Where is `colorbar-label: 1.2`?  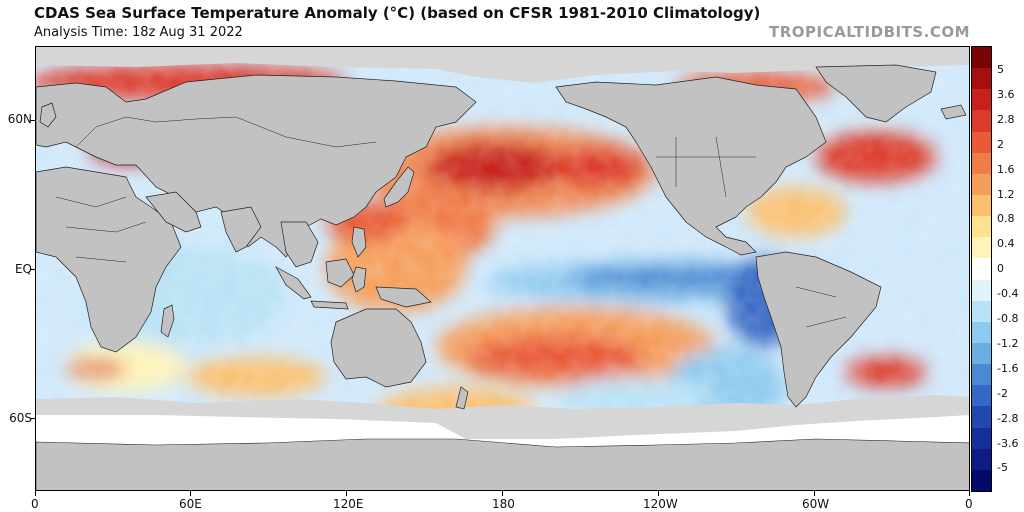
colorbar-label: 1.2 is located at coordinates (1006, 194).